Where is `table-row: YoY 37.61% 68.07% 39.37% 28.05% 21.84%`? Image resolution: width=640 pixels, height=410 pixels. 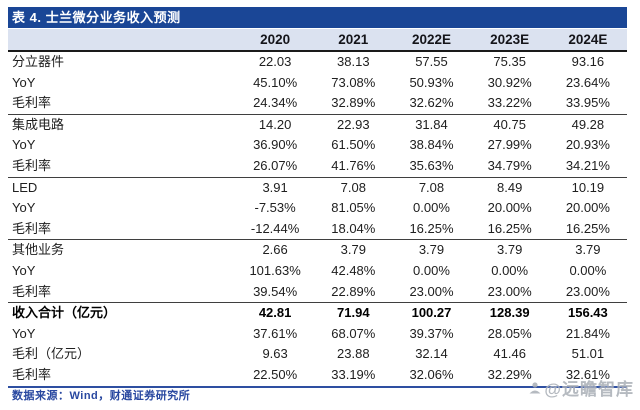 table-row: YoY 37.61% 68.07% 39.37% 28.05% 21.84% is located at coordinates (317, 334).